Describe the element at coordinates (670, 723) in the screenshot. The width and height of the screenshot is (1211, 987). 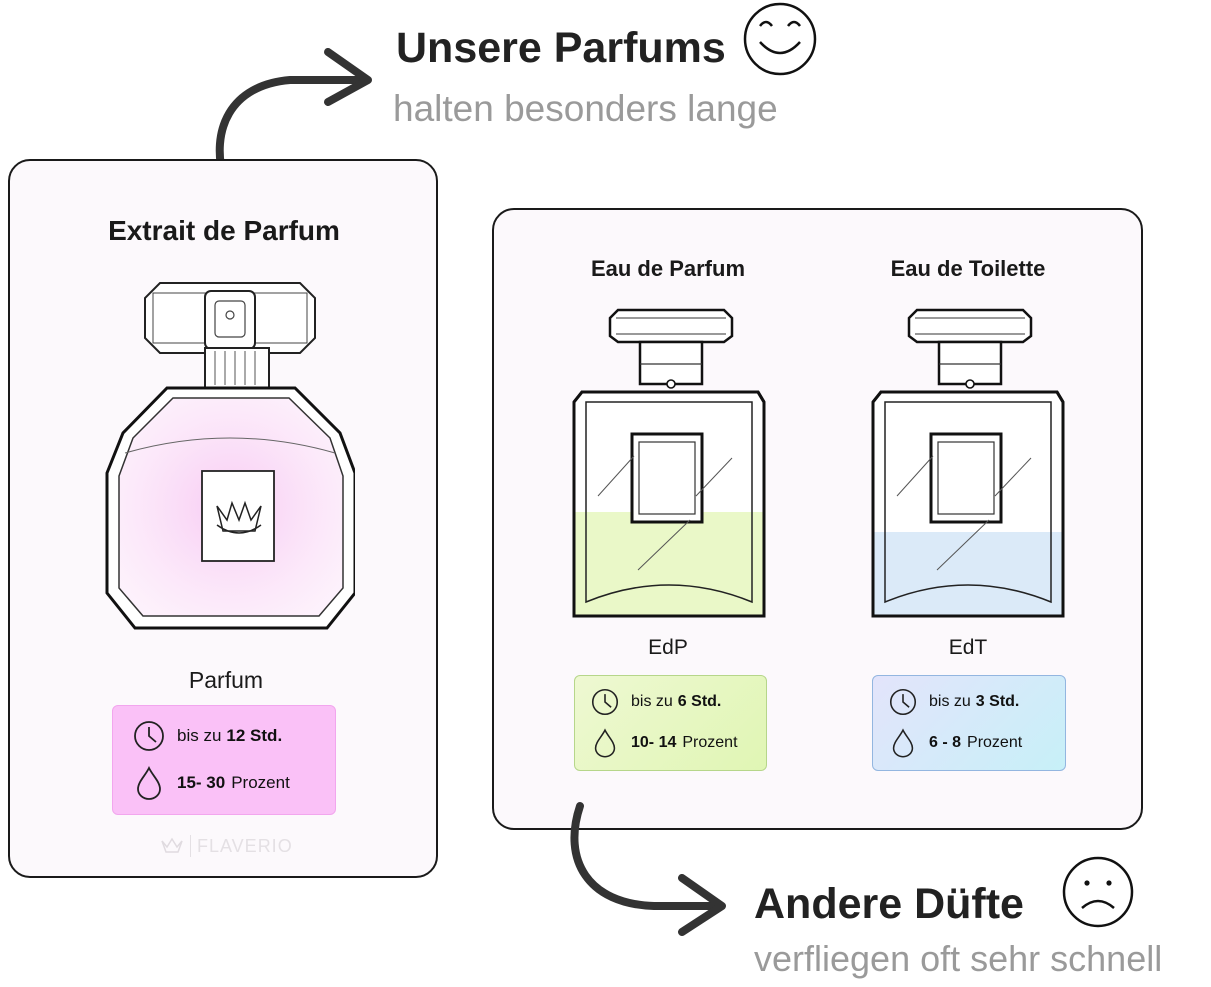
I see `info-box-edp: bis zu 6 Std. 10- 14 Prozent` at that location.